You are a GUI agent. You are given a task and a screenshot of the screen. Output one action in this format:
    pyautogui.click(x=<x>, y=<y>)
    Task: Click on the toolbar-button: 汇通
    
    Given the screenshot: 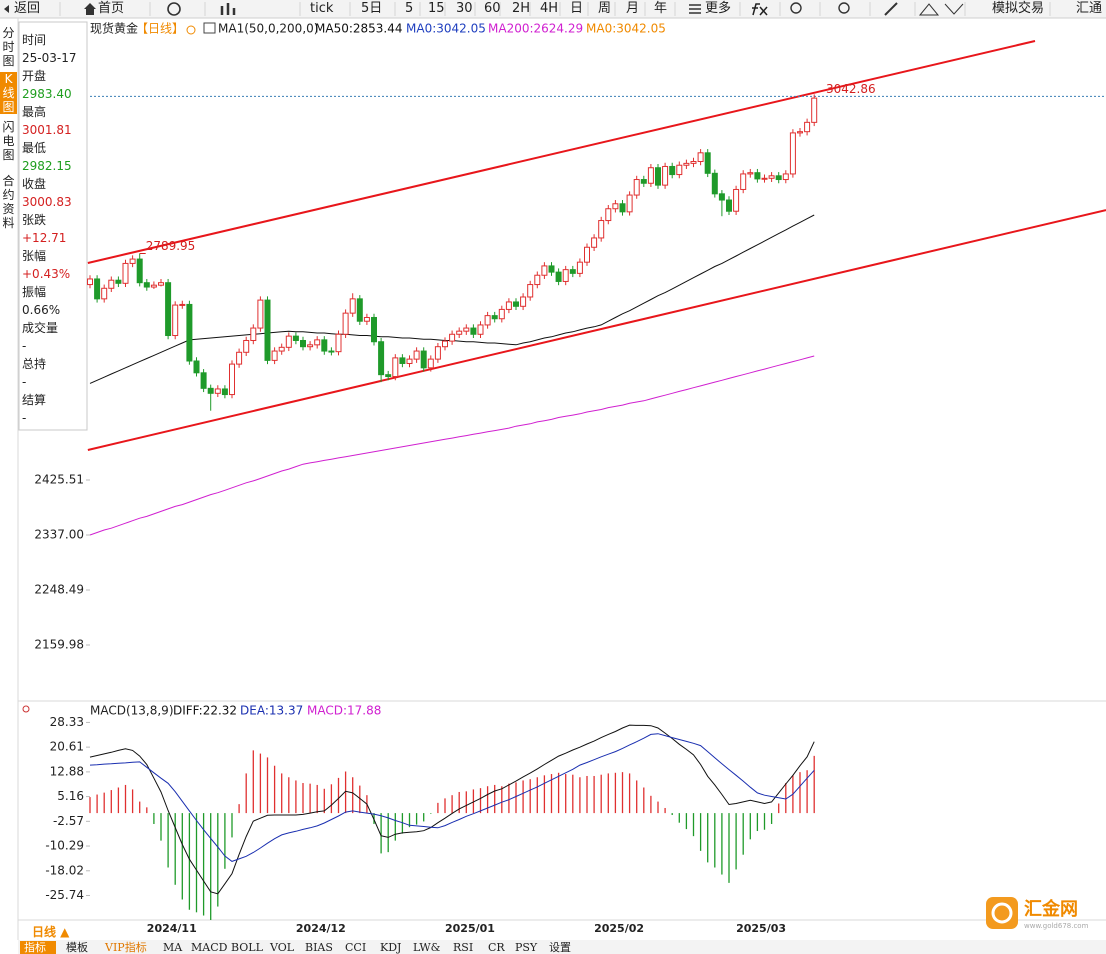 What is the action you would take?
    pyautogui.click(x=1089, y=8)
    